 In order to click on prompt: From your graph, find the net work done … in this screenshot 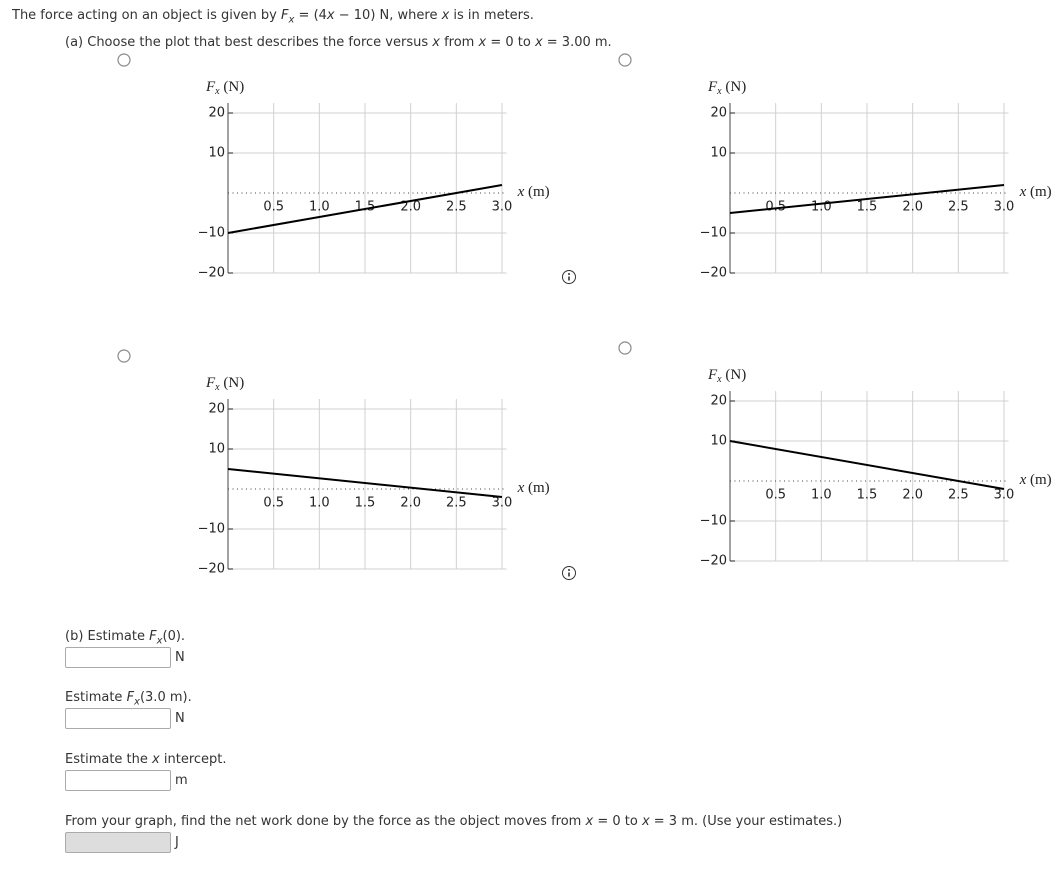, I will do `click(453, 821)`.